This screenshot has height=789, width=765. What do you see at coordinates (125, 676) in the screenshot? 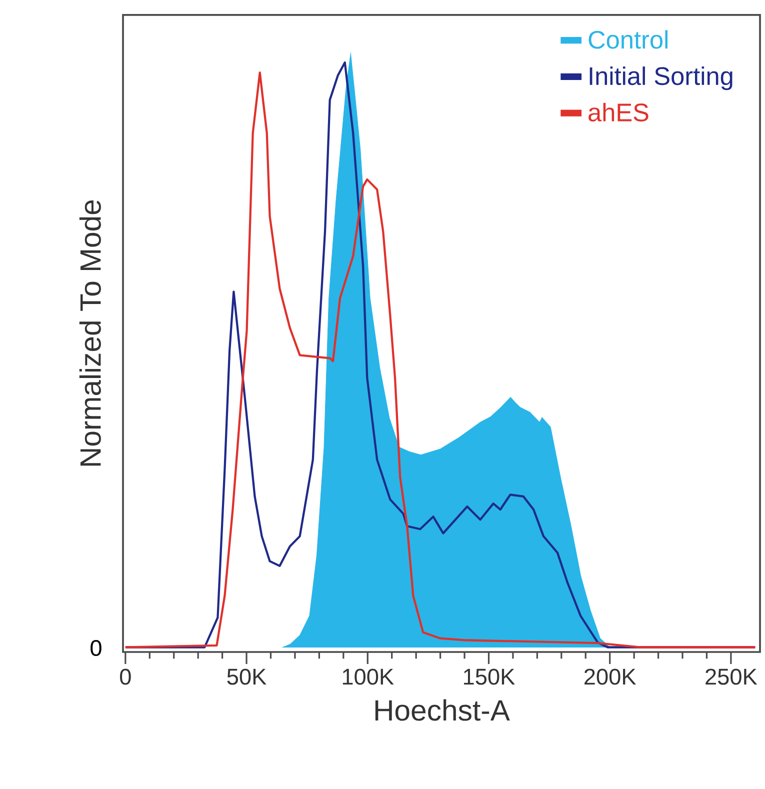
I see `x-tick-label: 0` at bounding box center [125, 676].